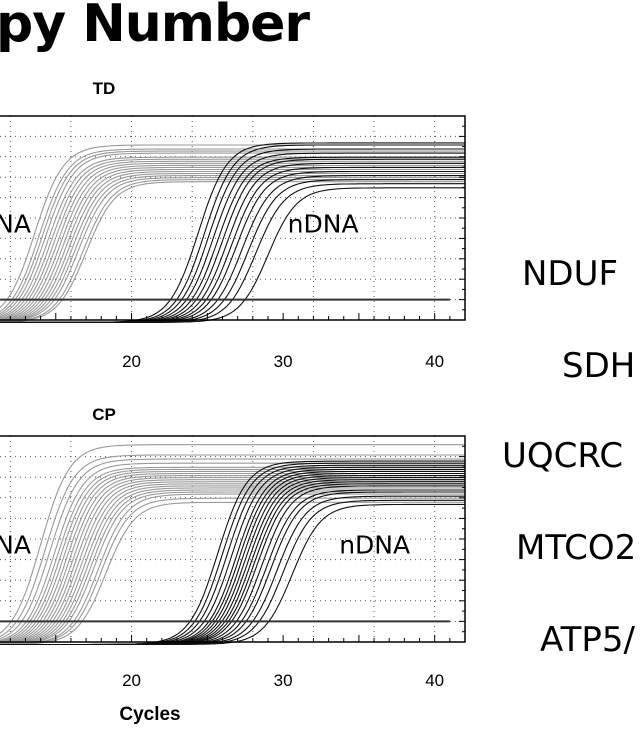  I want to click on chart-1-x-axis-label: Cycles, so click(149, 714).